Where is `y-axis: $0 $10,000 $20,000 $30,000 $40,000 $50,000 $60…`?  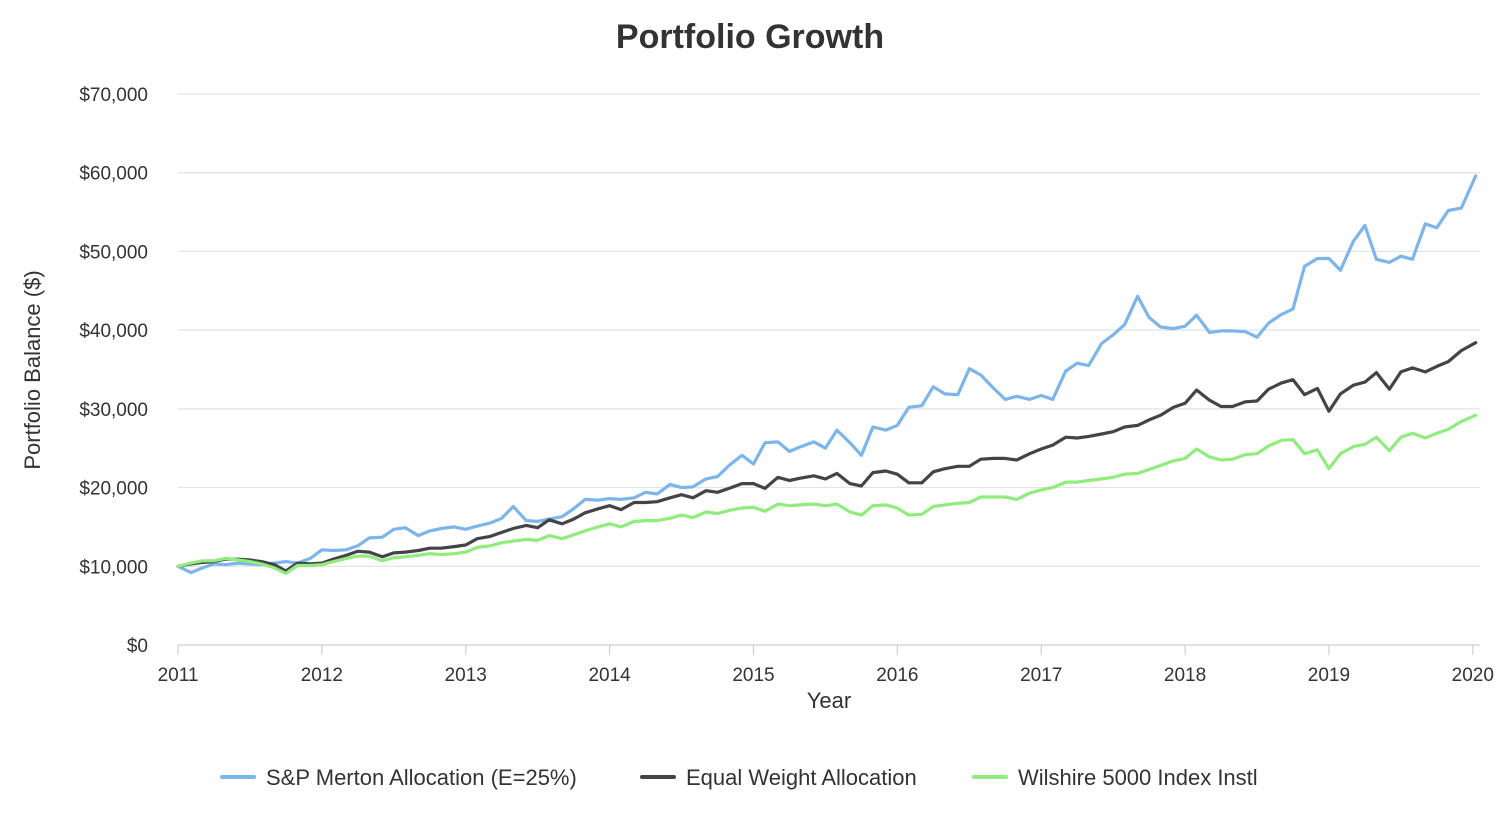 y-axis: $0 $10,000 $20,000 $30,000 $40,000 $50,000 $60… is located at coordinates (113, 371).